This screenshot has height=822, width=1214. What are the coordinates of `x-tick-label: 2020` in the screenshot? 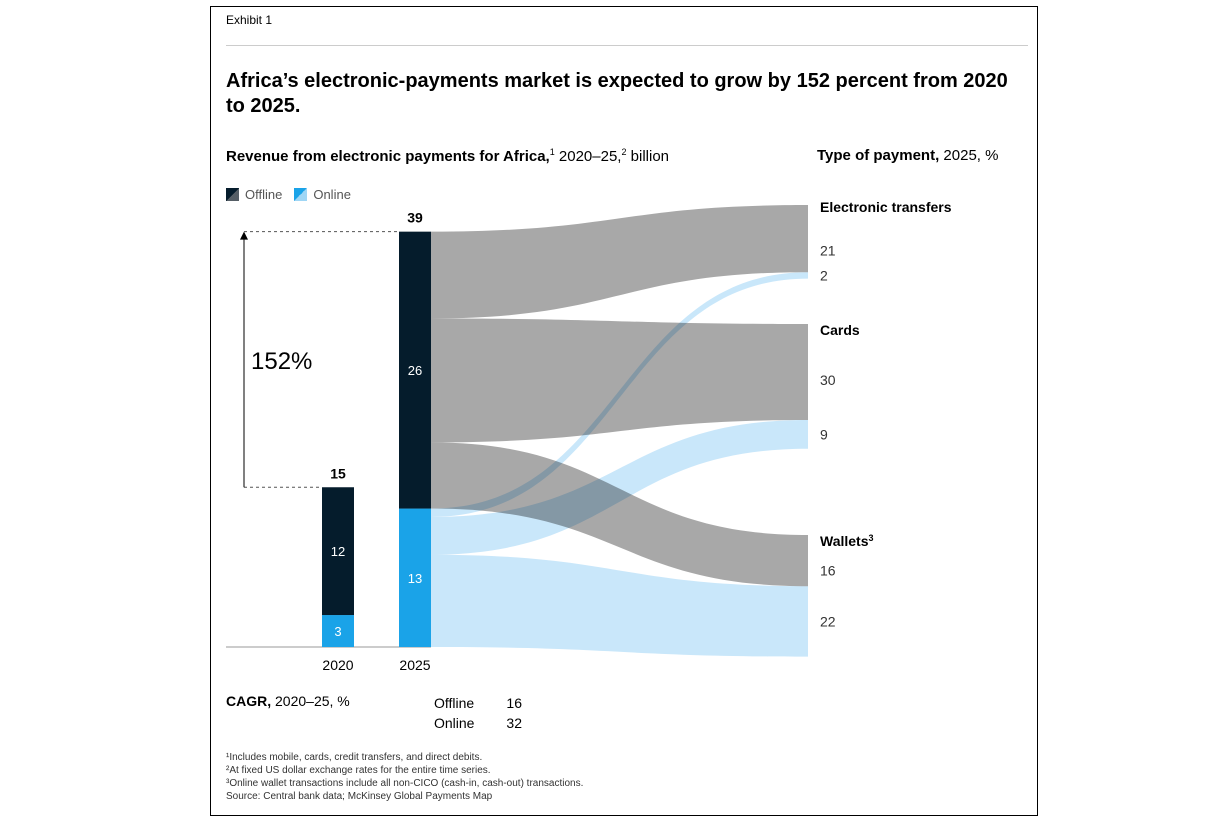 It's located at (337, 665).